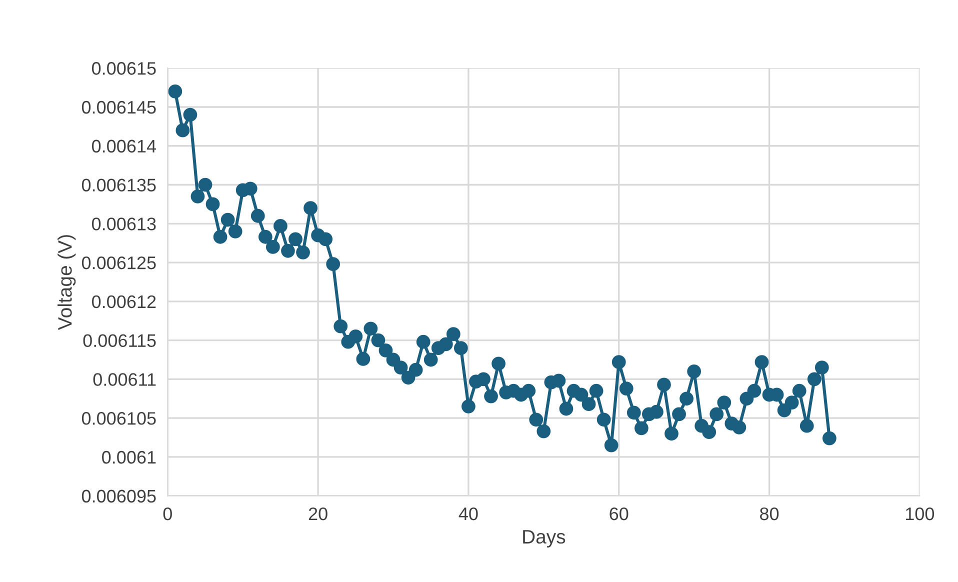 Image resolution: width=958 pixels, height=582 pixels. What do you see at coordinates (167, 513) in the screenshot?
I see `x-tick-label: 0` at bounding box center [167, 513].